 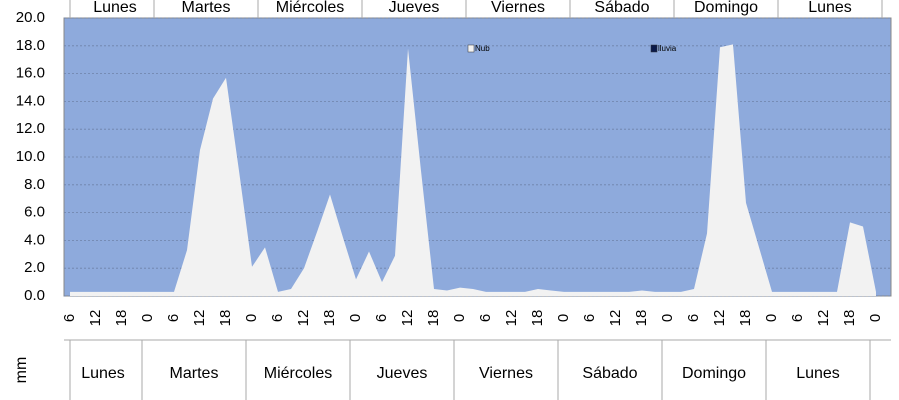 I want to click on y-tick-label: 18.0, so click(x=30, y=45).